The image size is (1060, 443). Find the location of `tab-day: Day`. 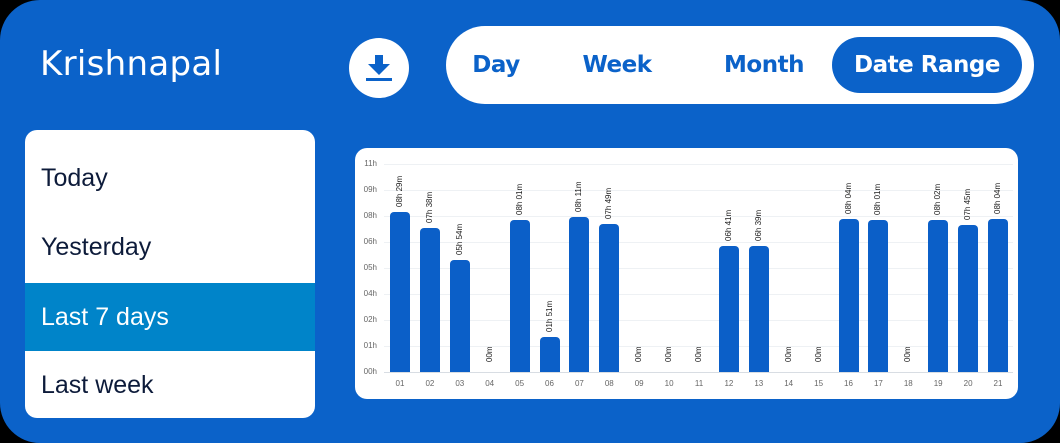

tab-day: Day is located at coordinates (496, 65).